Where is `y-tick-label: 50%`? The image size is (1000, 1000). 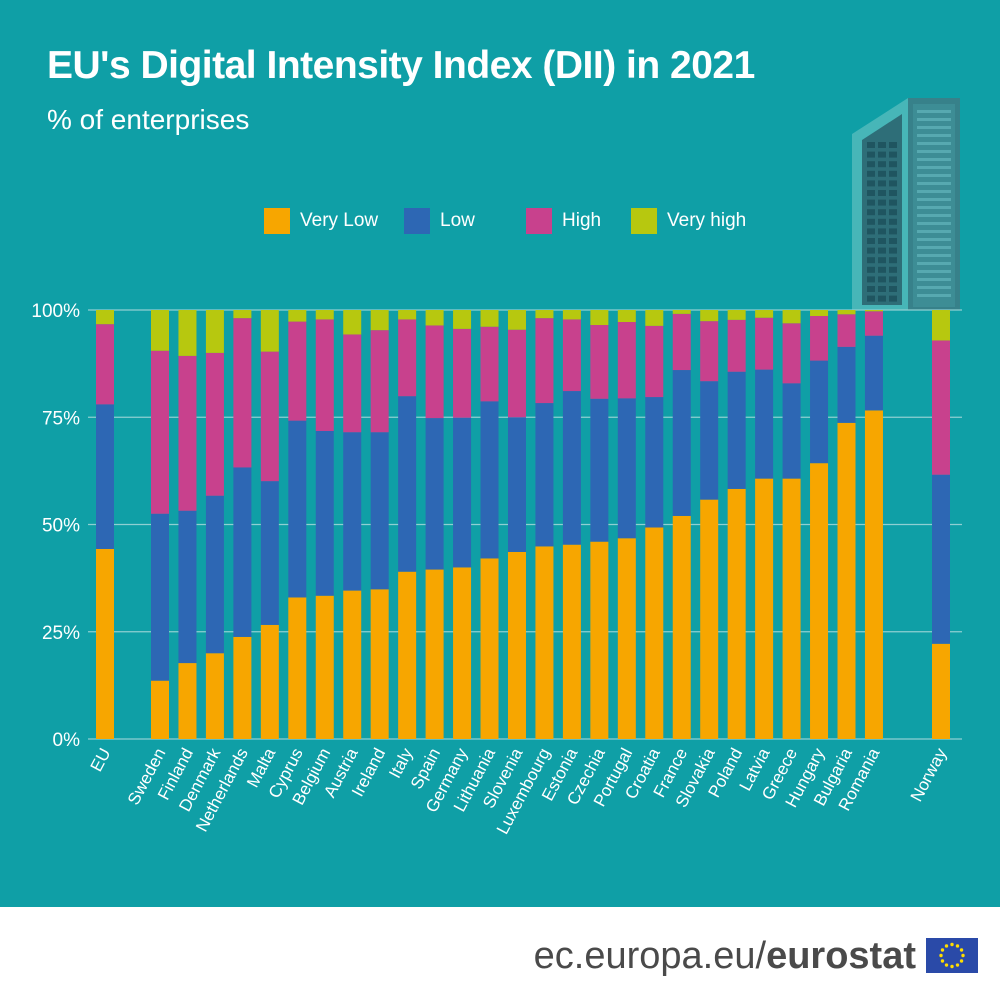 y-tick-label: 50% is located at coordinates (61, 526).